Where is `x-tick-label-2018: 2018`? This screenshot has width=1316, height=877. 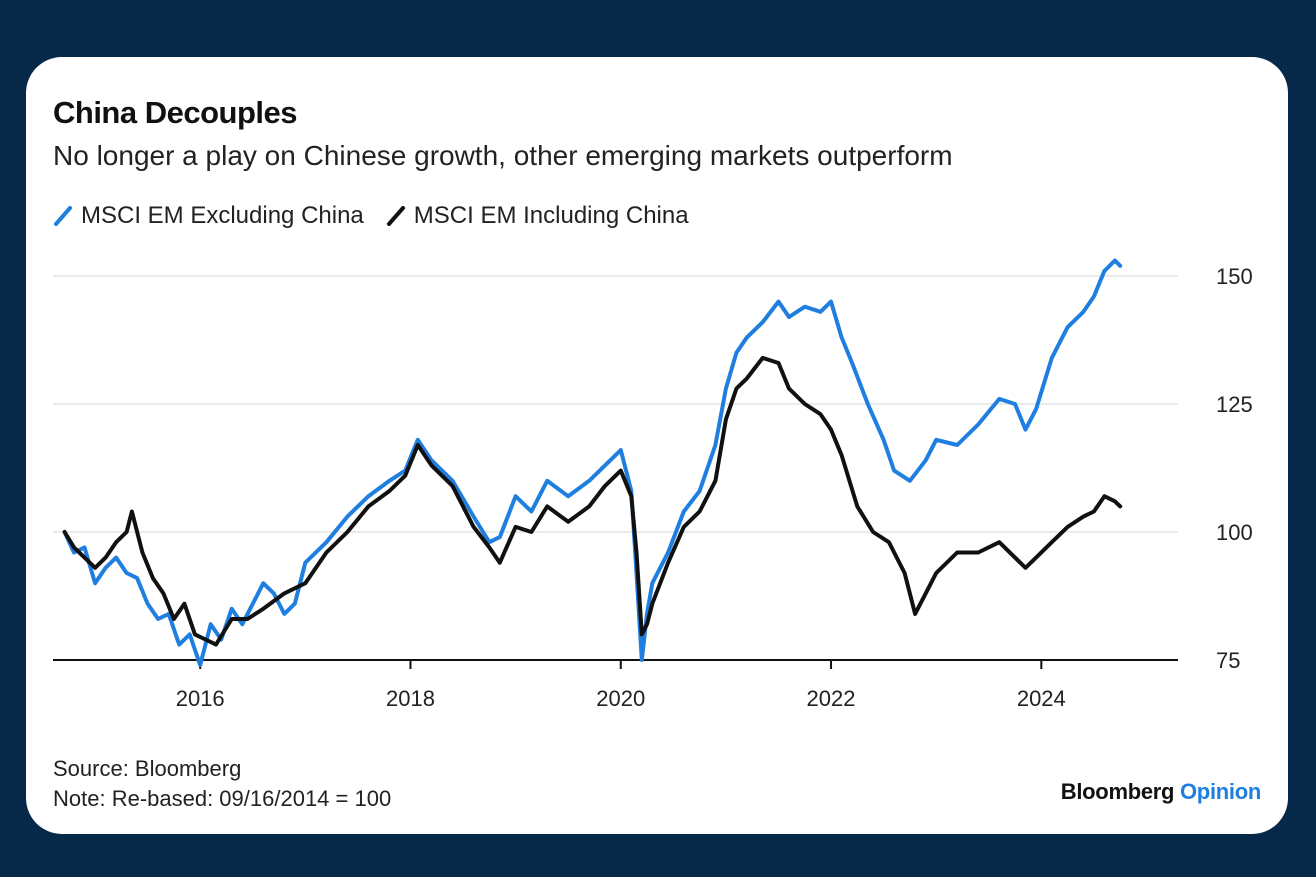 x-tick-label-2018: 2018 is located at coordinates (410, 698).